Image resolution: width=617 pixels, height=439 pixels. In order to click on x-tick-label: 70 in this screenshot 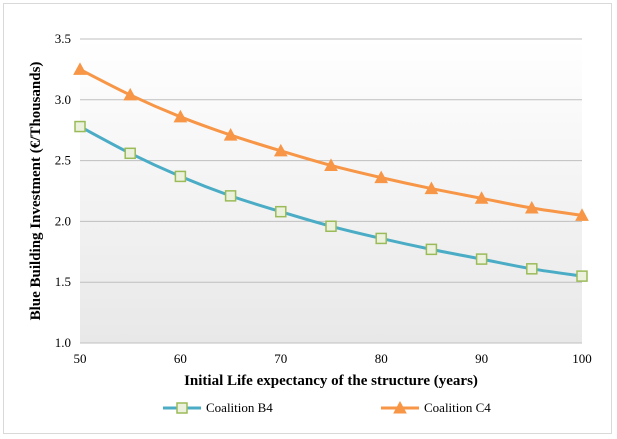, I will do `click(280, 358)`.